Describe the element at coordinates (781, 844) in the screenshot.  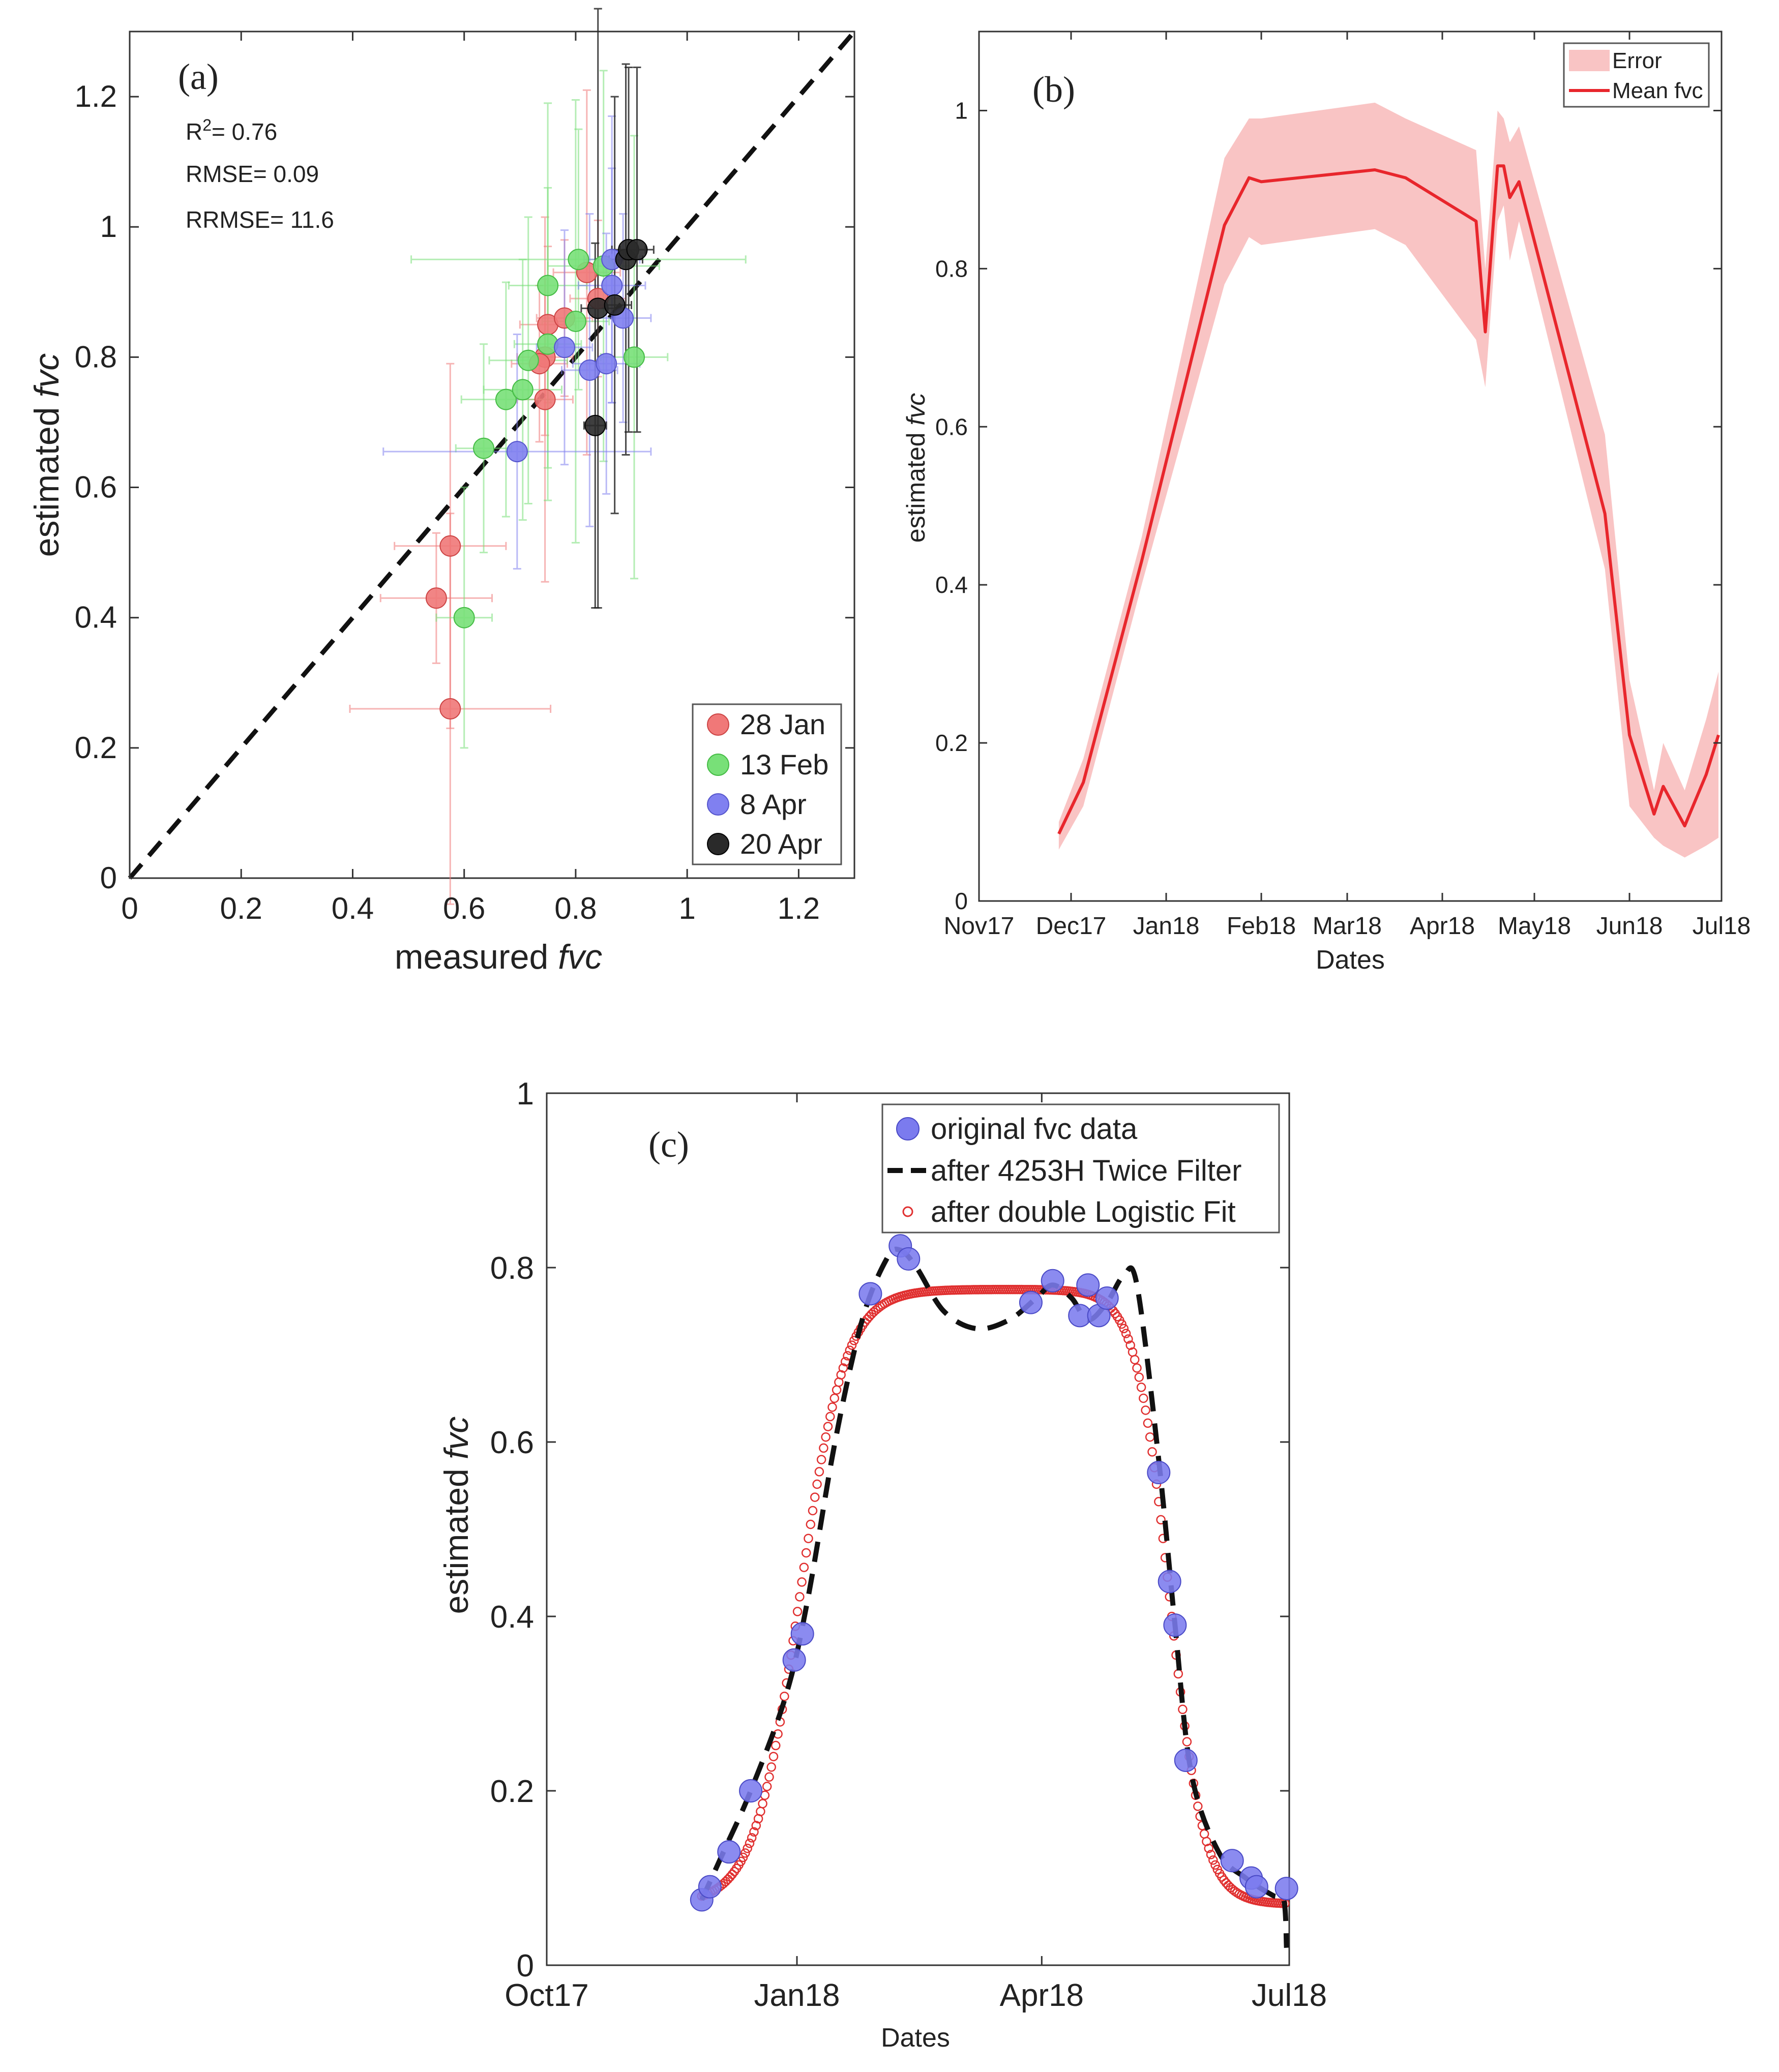
I see `legend-20-apr-label: 20 Apr` at that location.